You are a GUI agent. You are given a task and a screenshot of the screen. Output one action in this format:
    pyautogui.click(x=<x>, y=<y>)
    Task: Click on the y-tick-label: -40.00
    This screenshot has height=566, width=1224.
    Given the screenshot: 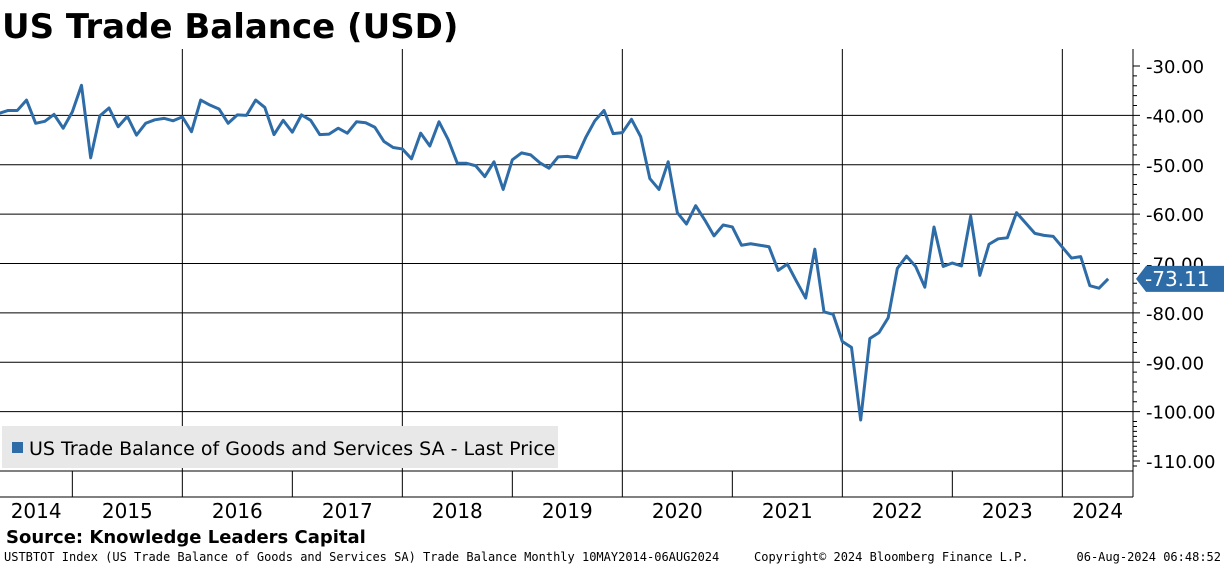 What is the action you would take?
    pyautogui.click(x=1175, y=116)
    